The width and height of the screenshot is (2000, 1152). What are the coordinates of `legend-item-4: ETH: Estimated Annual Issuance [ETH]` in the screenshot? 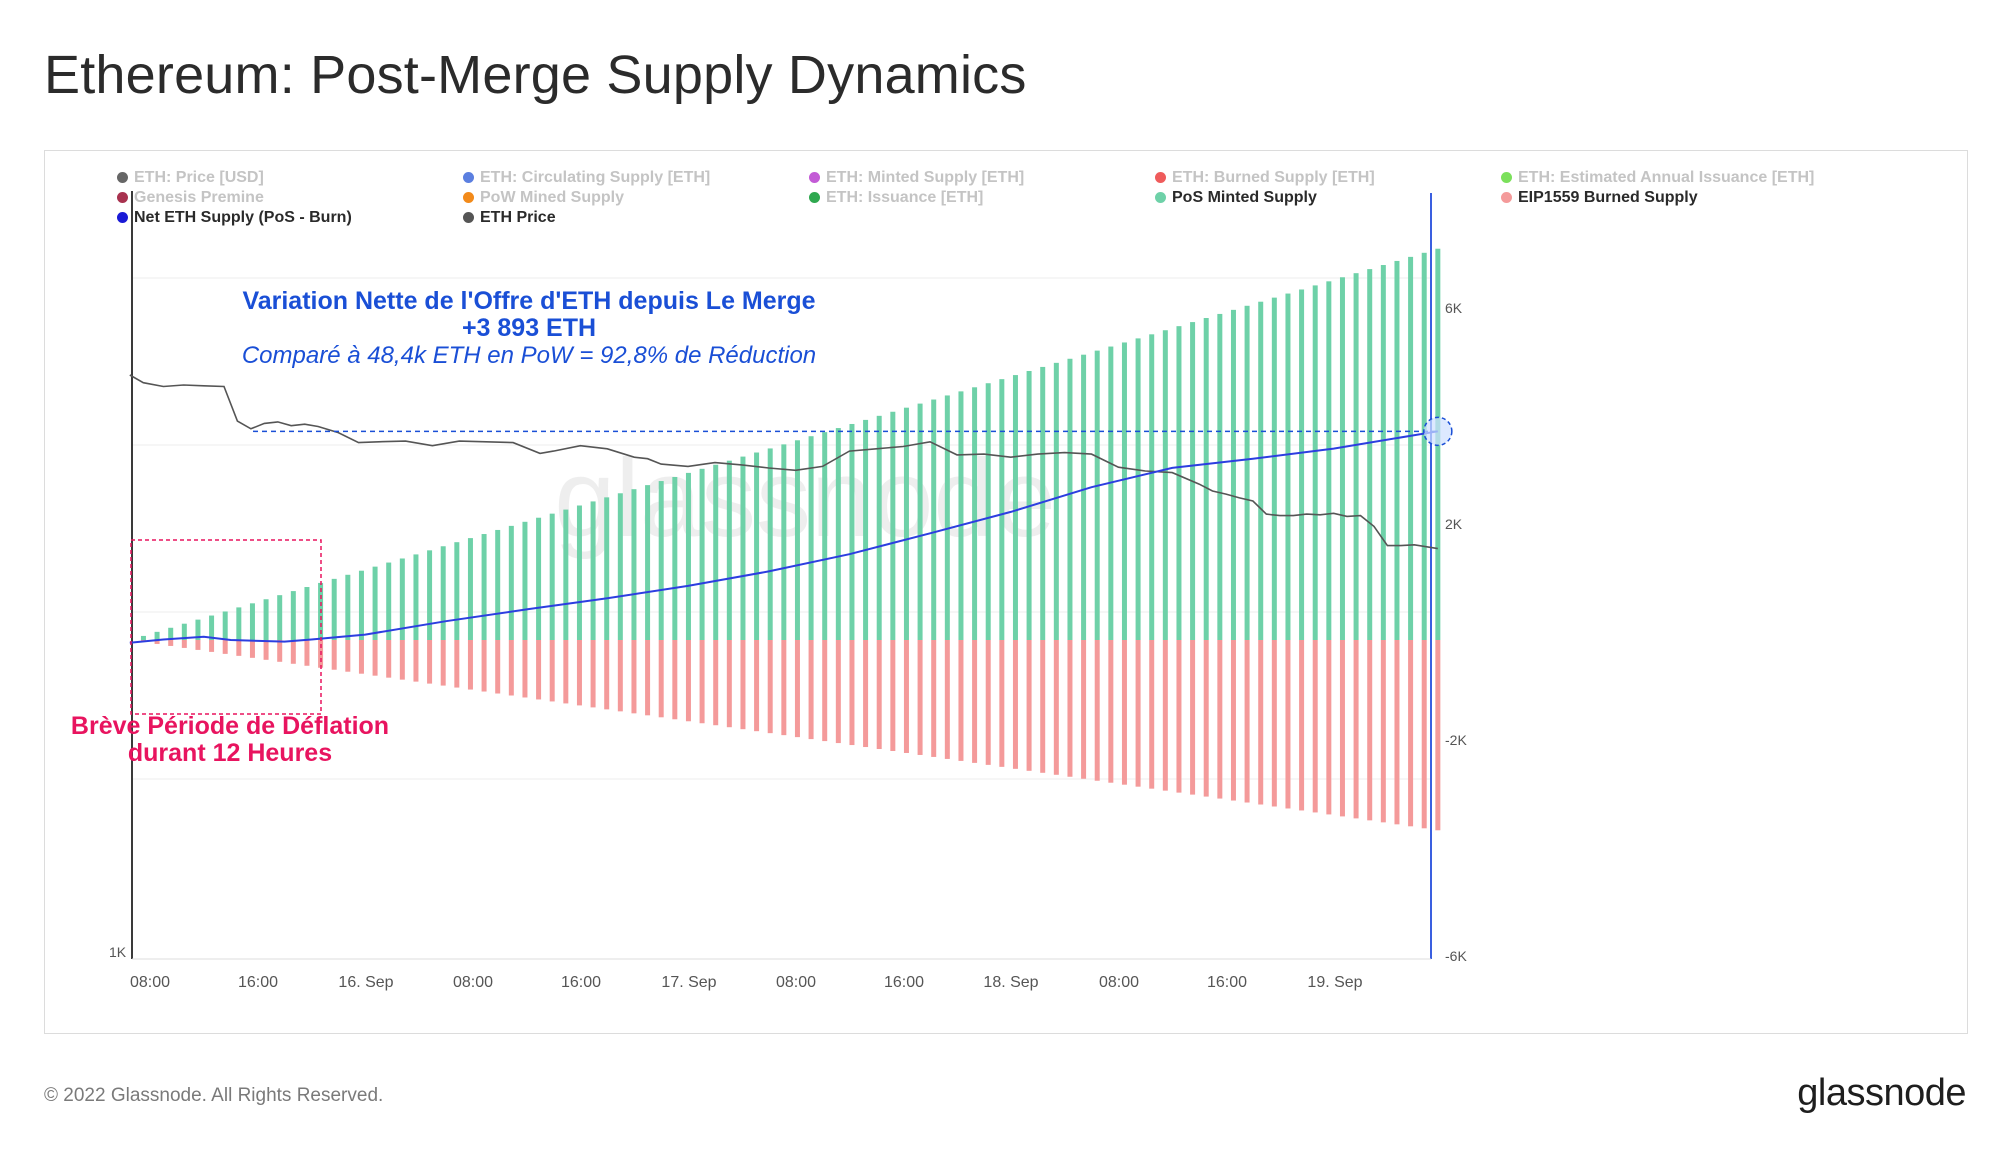 It's located at (1657, 178).